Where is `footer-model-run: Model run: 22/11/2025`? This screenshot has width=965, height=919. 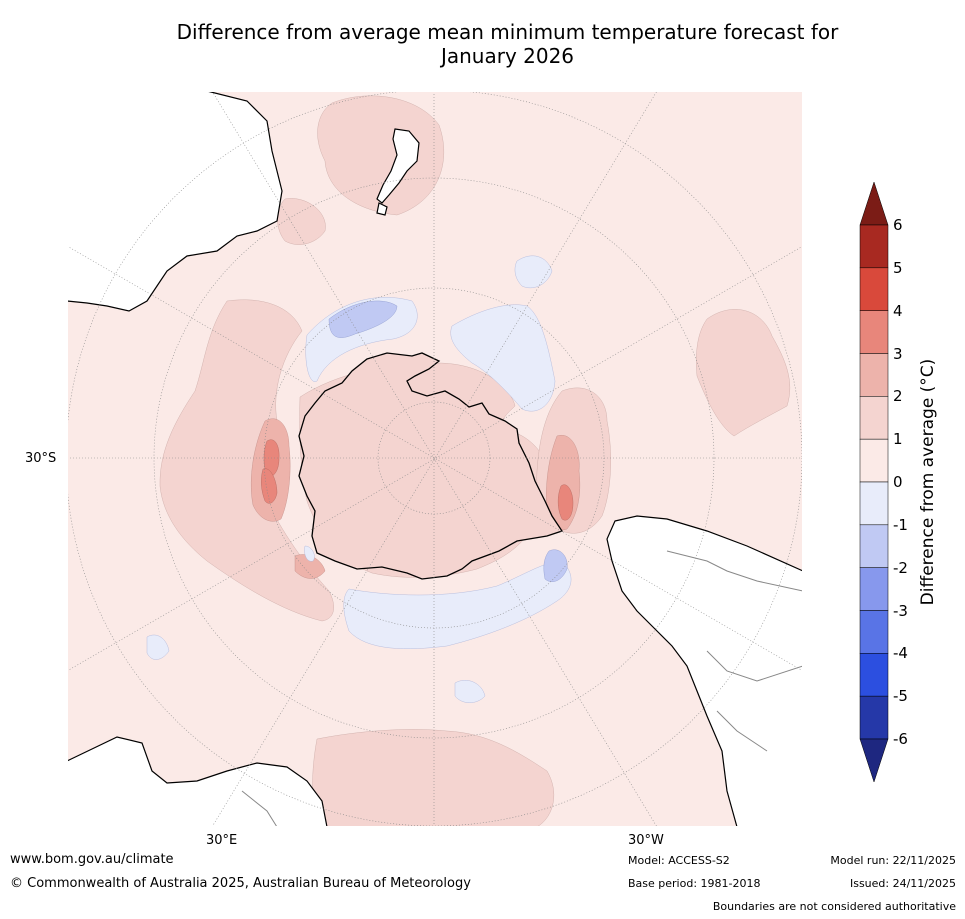 footer-model-run: Model run: 22/11/2025 is located at coordinates (893, 860).